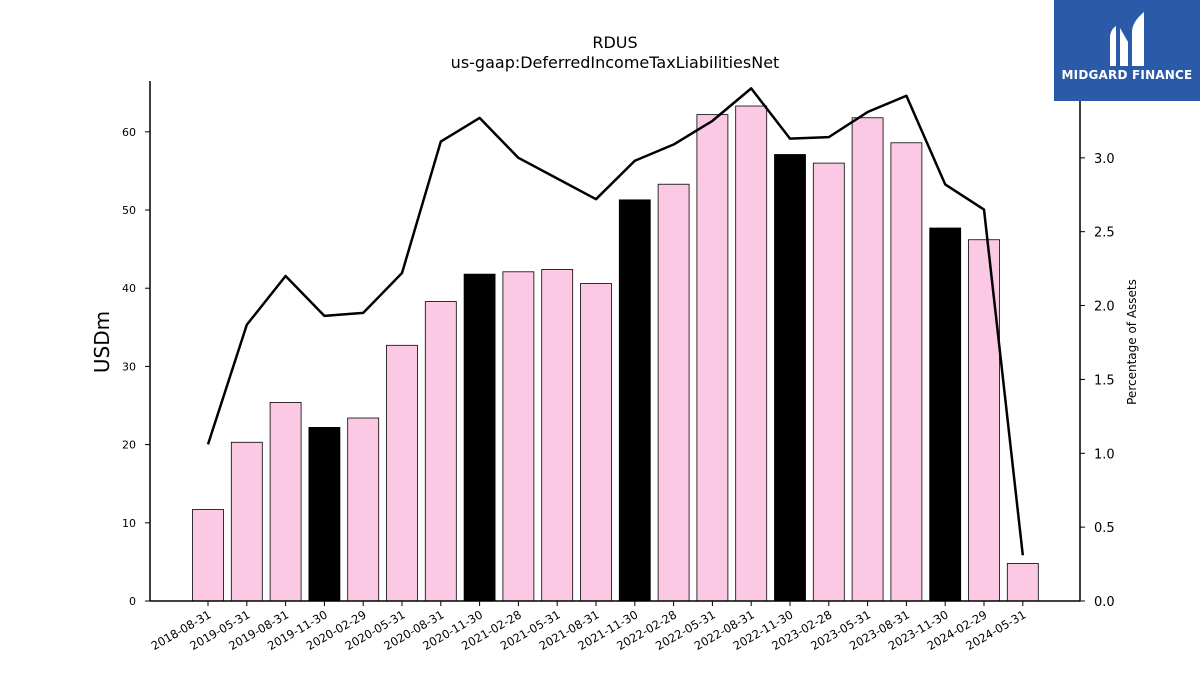 This screenshot has width=1200, height=675. I want to click on y2-tick-label: 3.0, so click(1104, 159).